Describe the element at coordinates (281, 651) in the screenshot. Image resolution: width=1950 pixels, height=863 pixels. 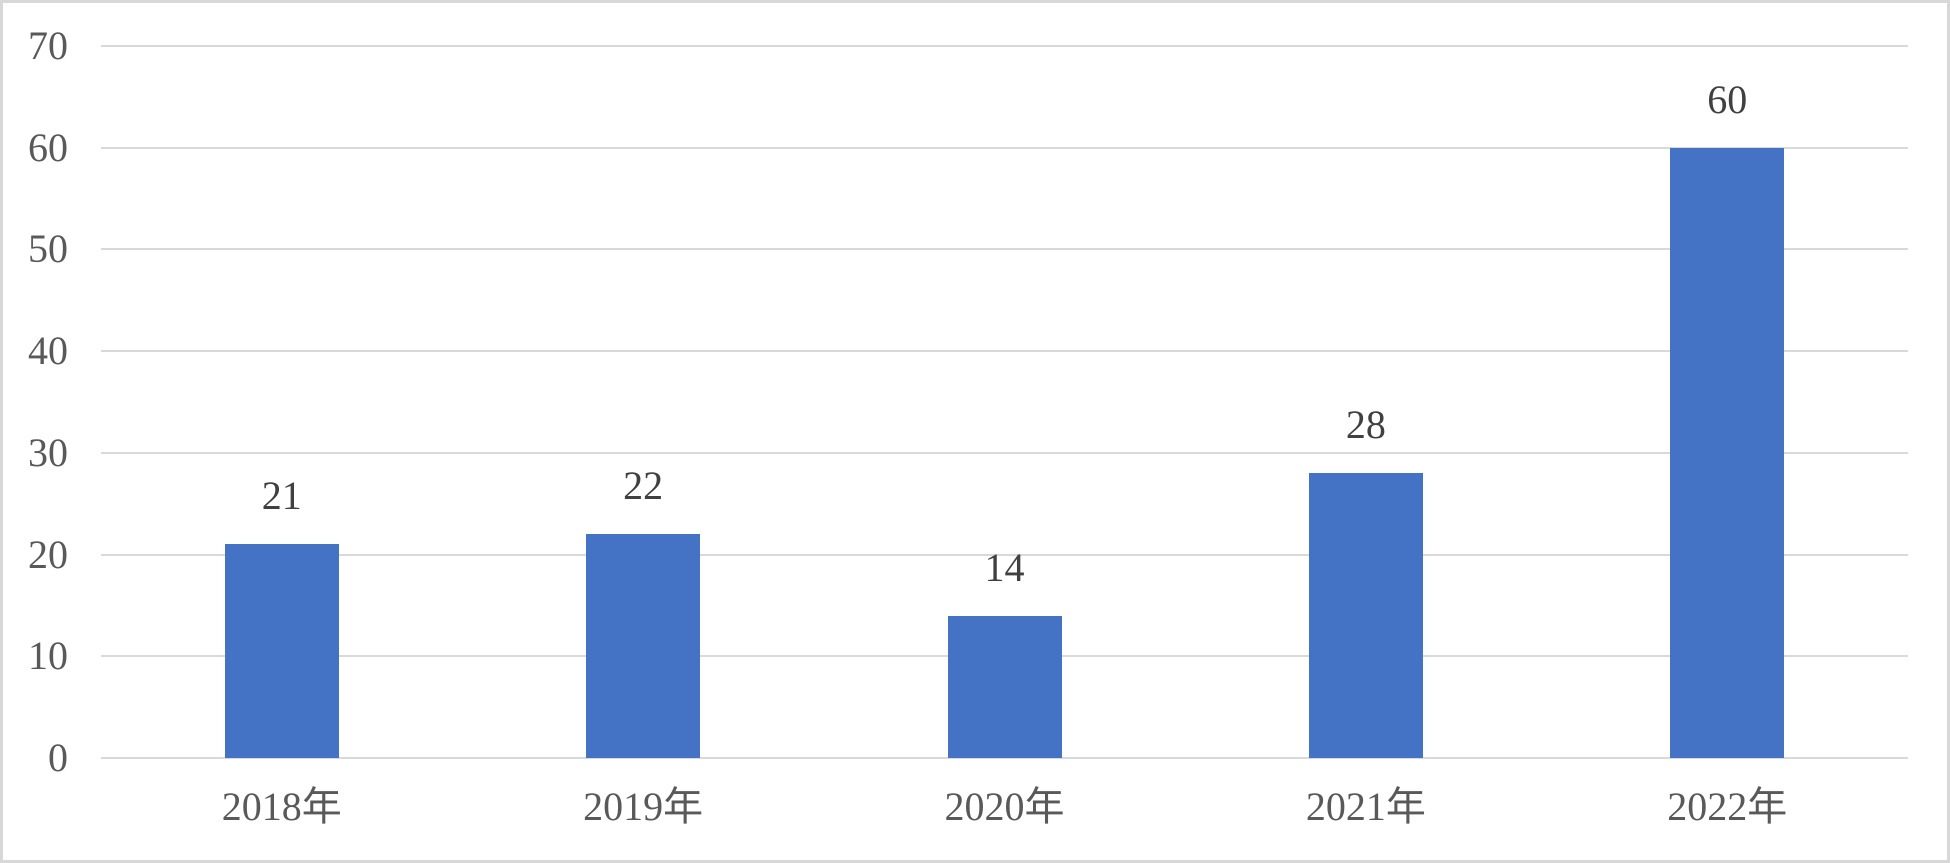
I see `bar-2018年` at that location.